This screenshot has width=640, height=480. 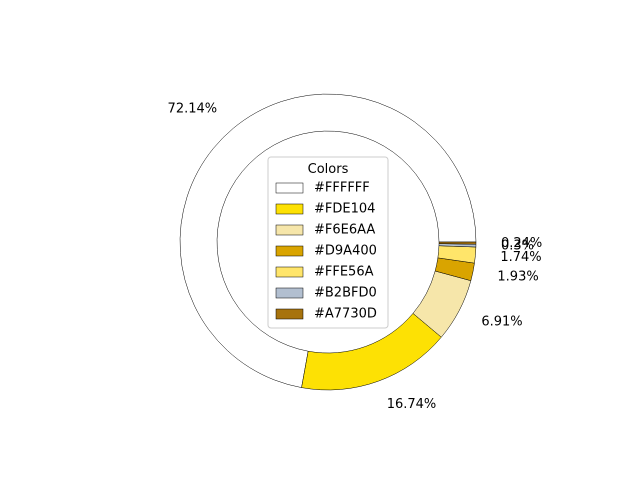 I want to click on legend-title: Colors, so click(x=328, y=169).